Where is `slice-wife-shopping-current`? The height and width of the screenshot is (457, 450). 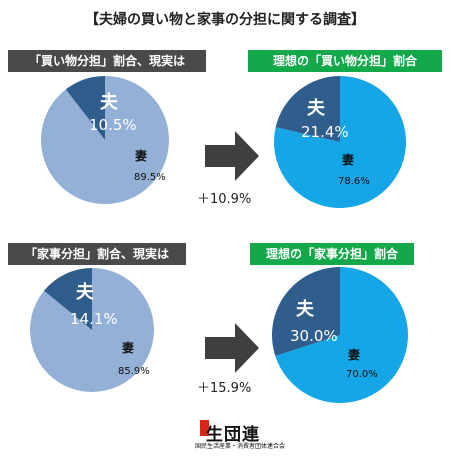 slice-wife-shopping-current is located at coordinates (104, 140).